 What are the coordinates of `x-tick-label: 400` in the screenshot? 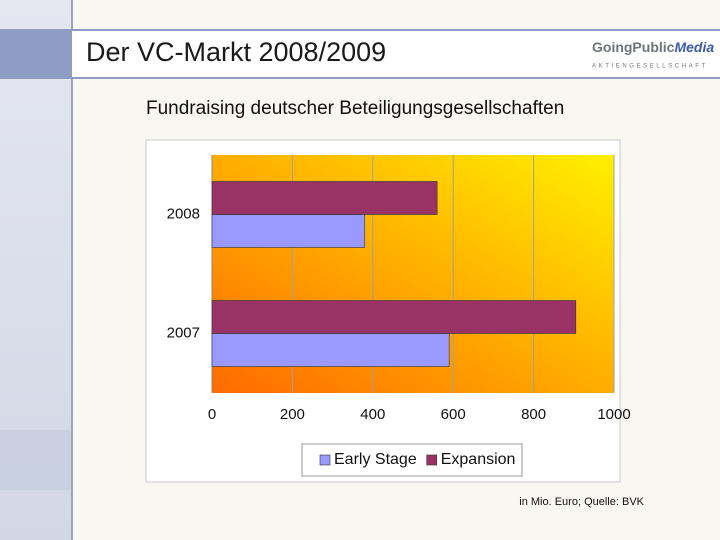 It's located at (372, 414).